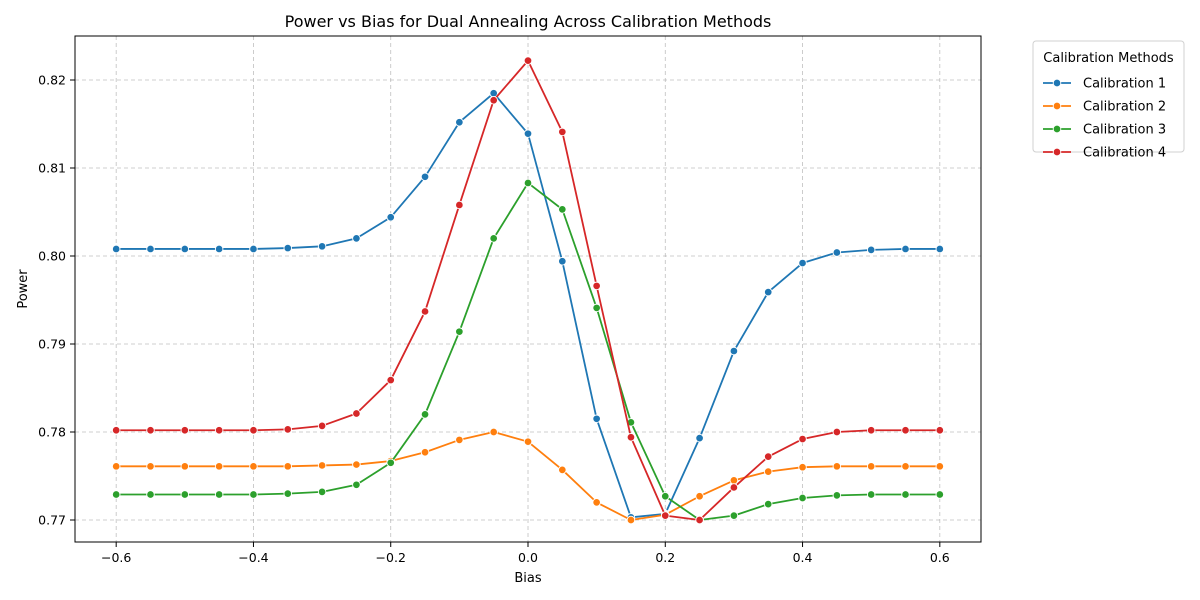 This screenshot has height=600, width=1200. I want to click on y-tick-label: 0.82, so click(52, 80).